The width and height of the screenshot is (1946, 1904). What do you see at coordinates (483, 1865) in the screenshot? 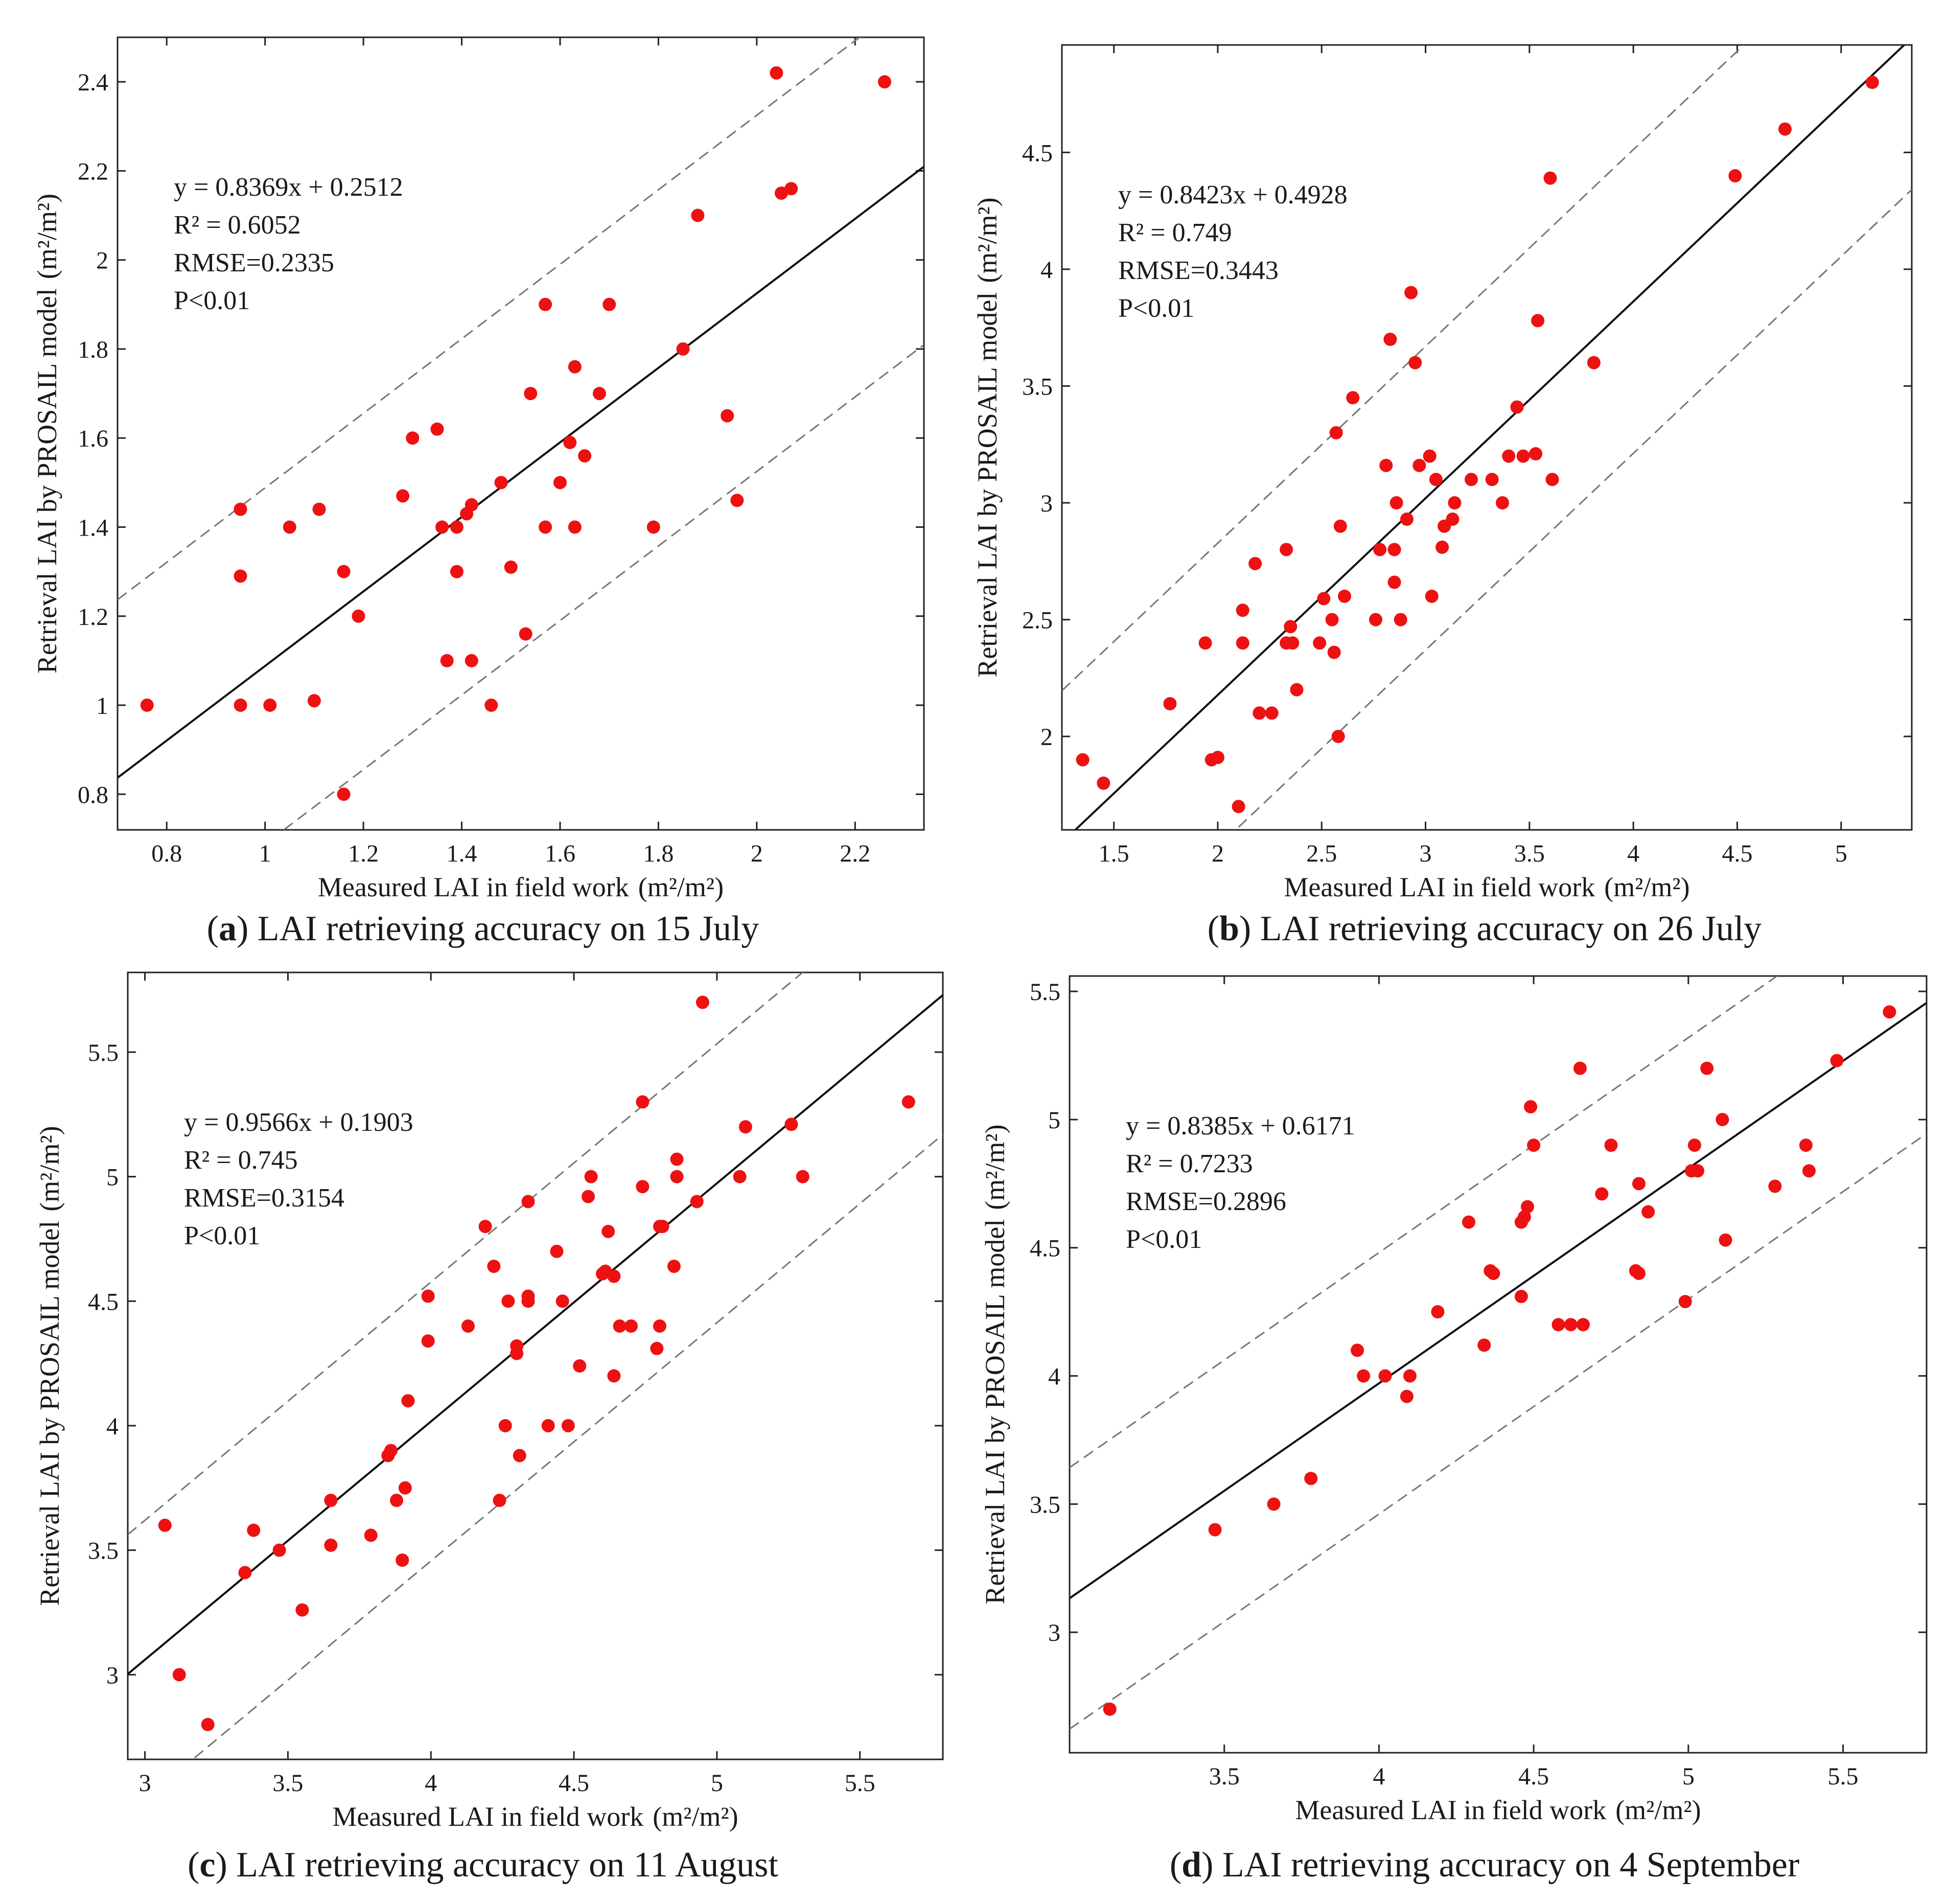
I see `panel-caption: (c) LAI retrieving accuracy on 11 August` at bounding box center [483, 1865].